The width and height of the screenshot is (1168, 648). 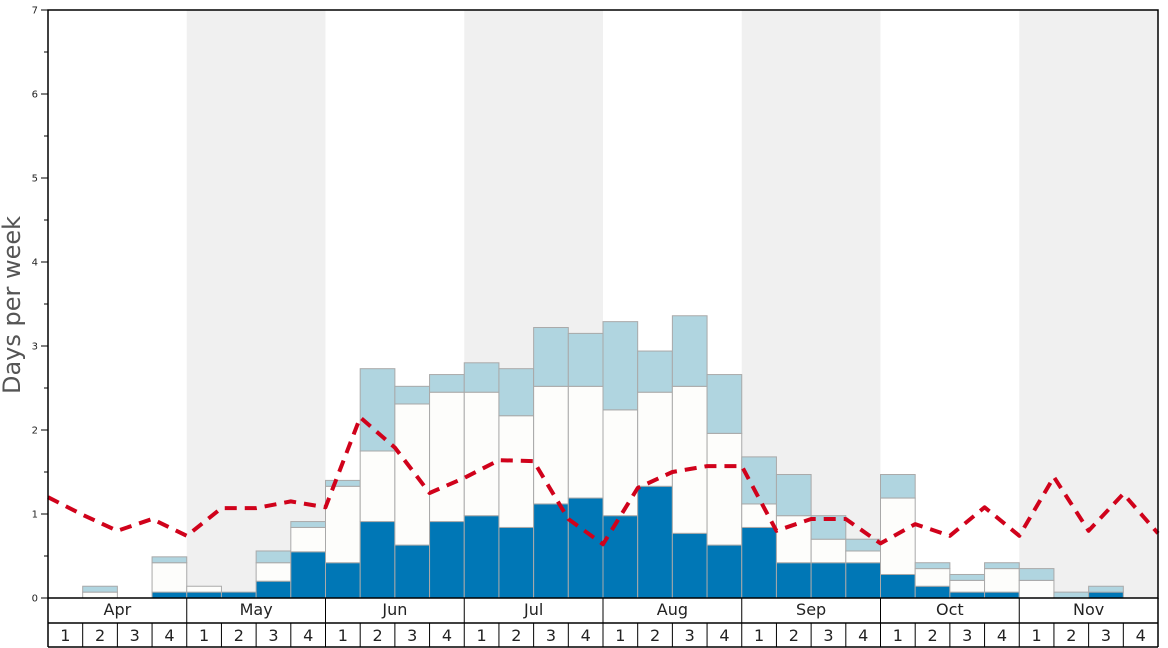 What do you see at coordinates (394, 609) in the screenshot?
I see `month-label-jun: Jun` at bounding box center [394, 609].